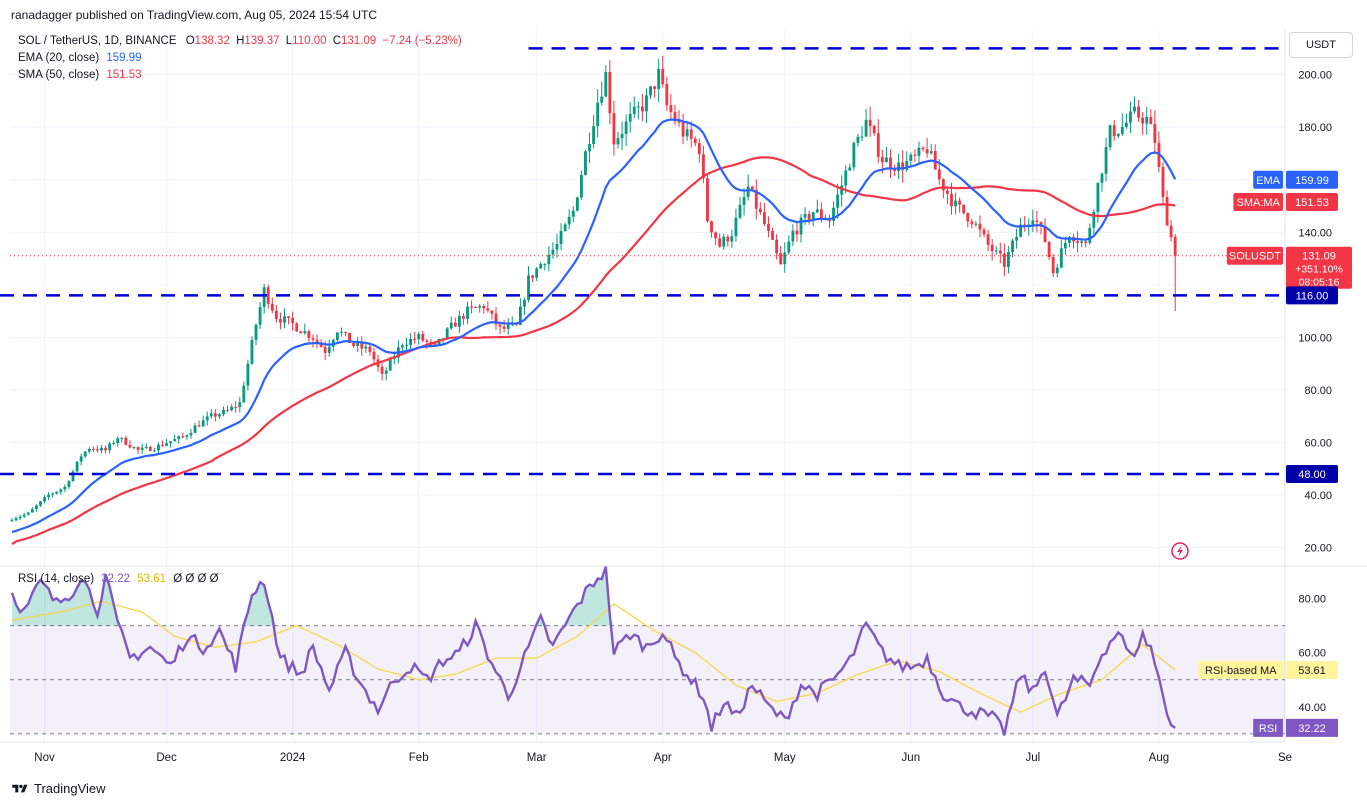 Image resolution: width=1367 pixels, height=807 pixels. What do you see at coordinates (59, 788) in the screenshot?
I see `footer-brand: TradingView` at bounding box center [59, 788].